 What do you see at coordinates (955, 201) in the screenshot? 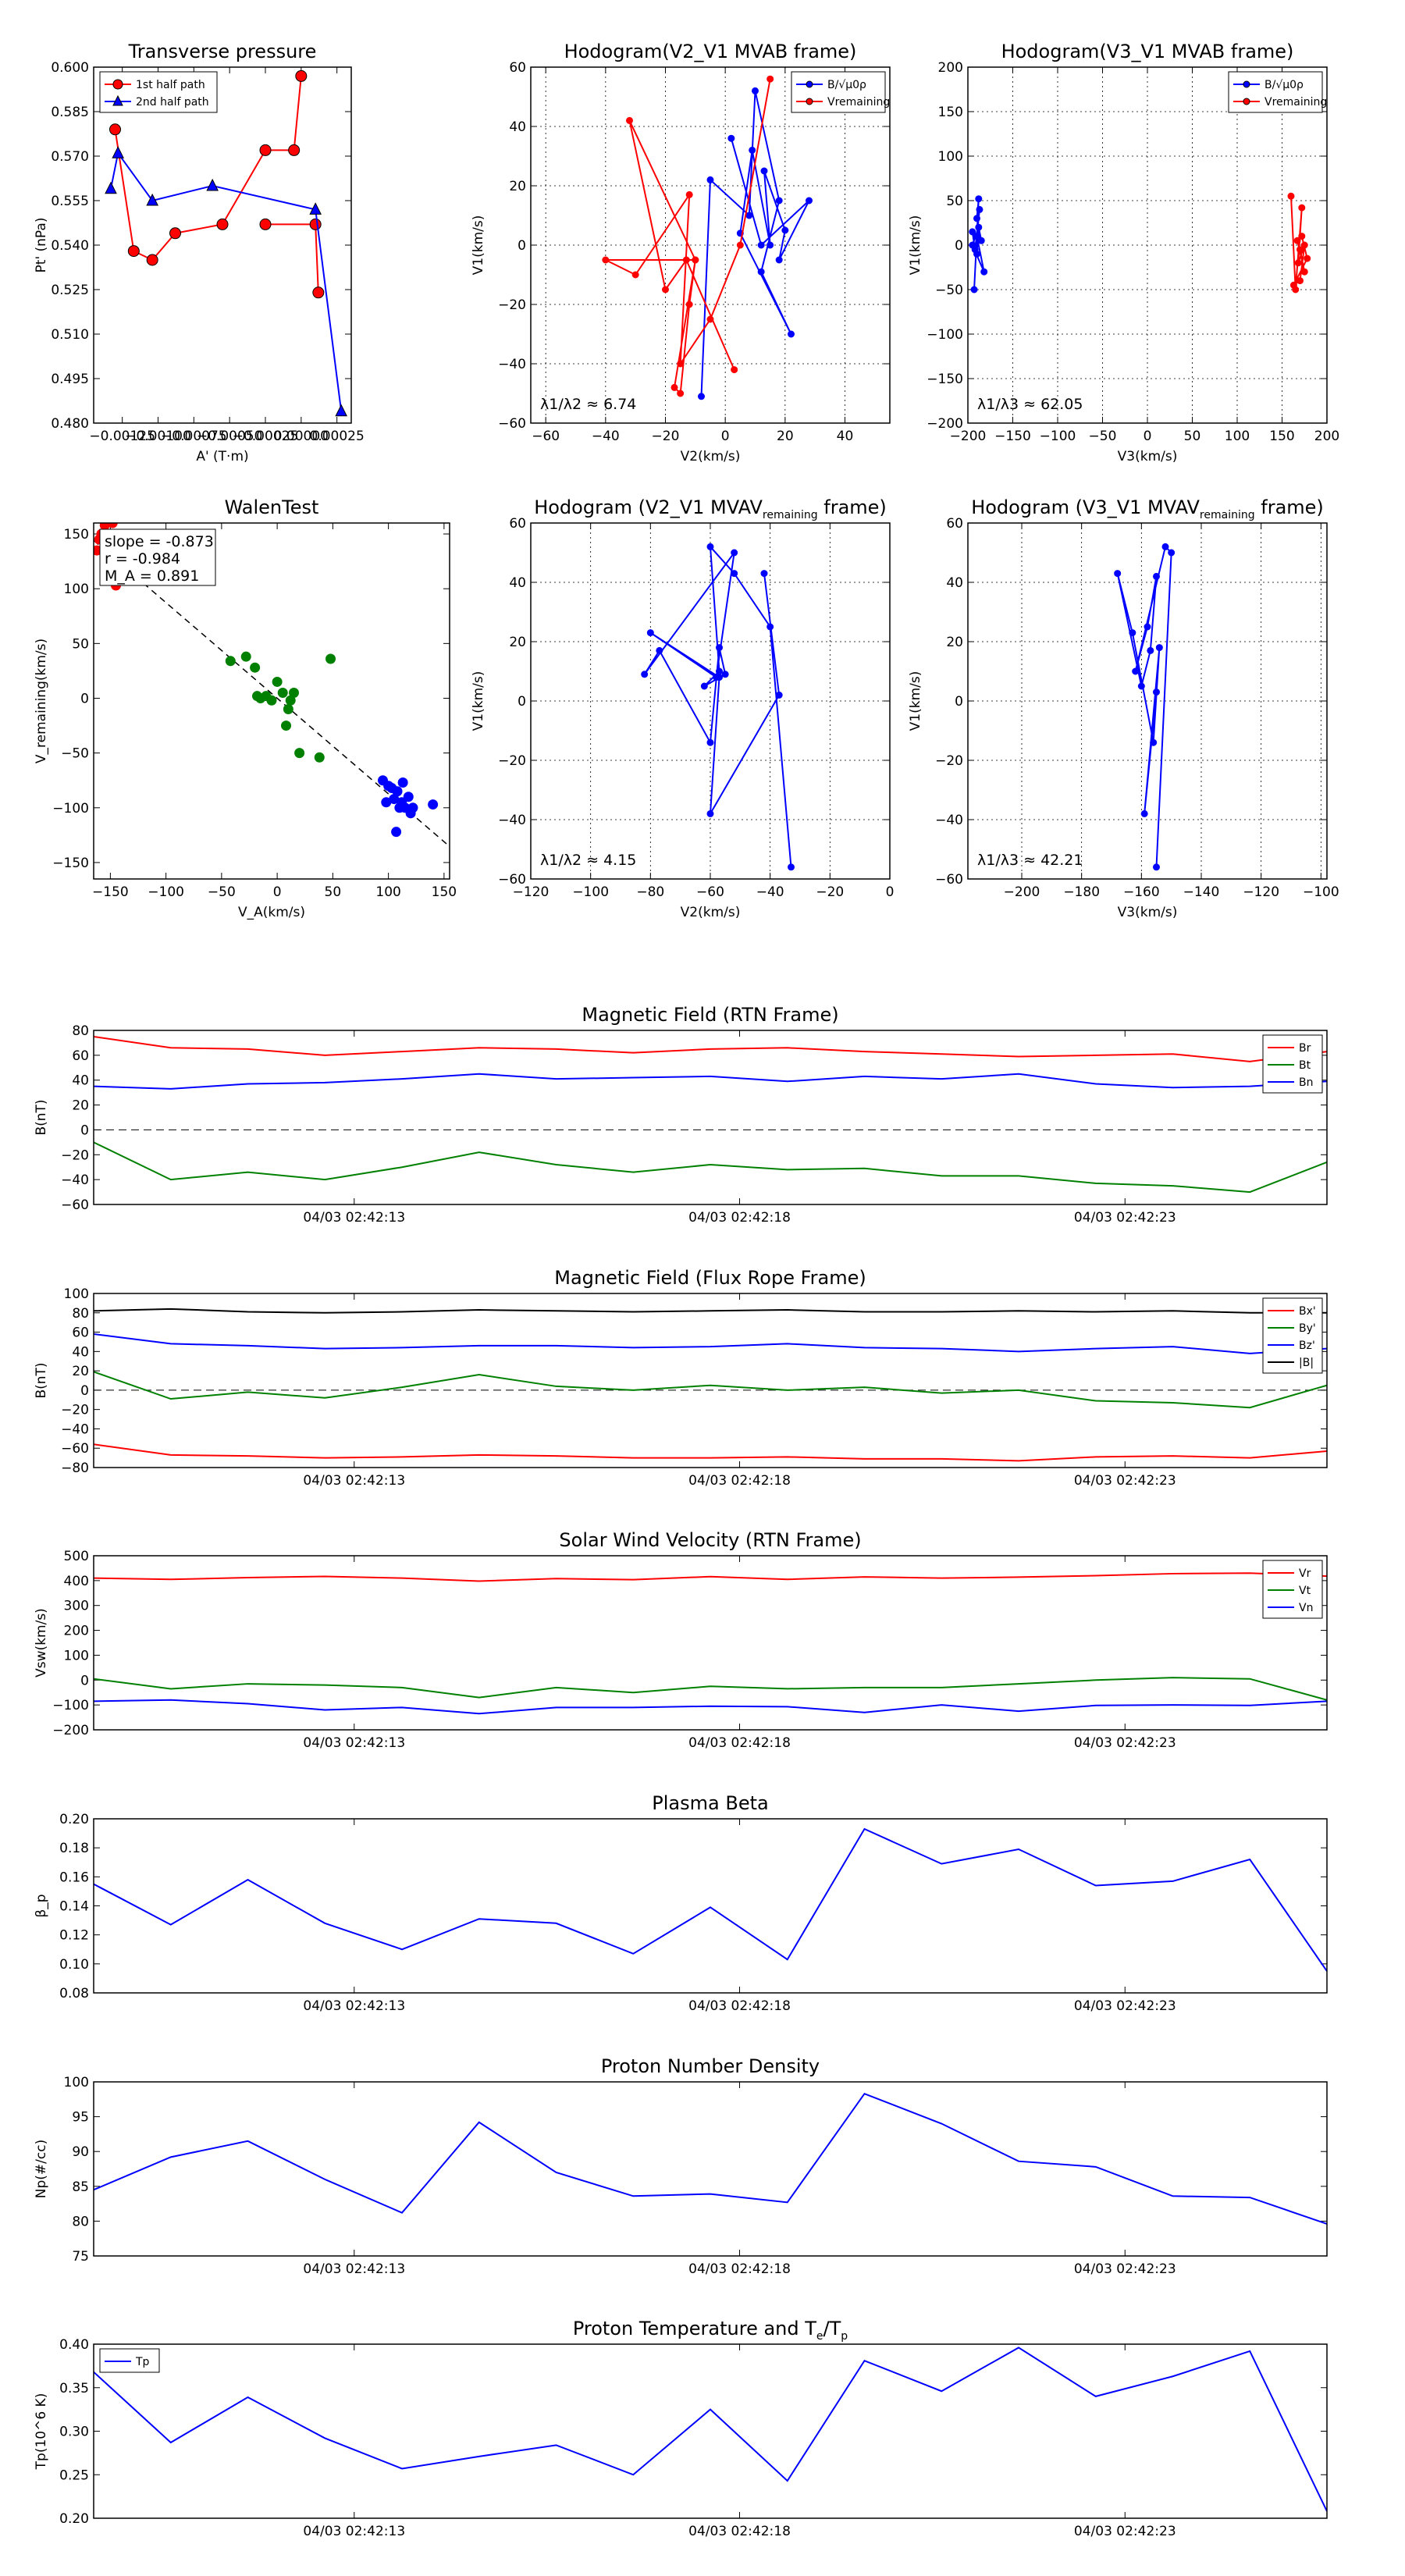
I see `y-tick-label: 50` at bounding box center [955, 201].